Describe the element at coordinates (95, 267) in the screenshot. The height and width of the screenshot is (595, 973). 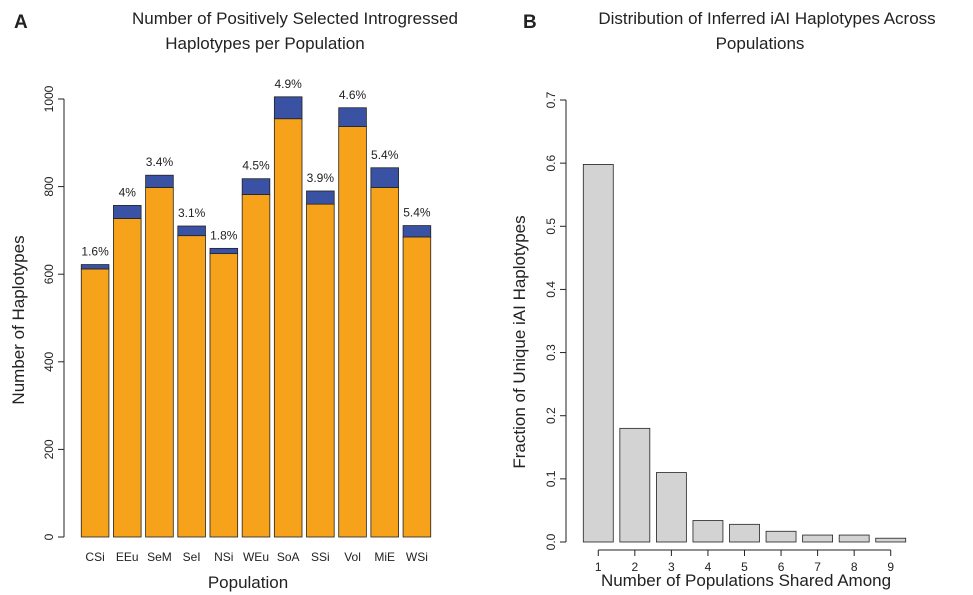
I see `bar-CSi-selected` at that location.